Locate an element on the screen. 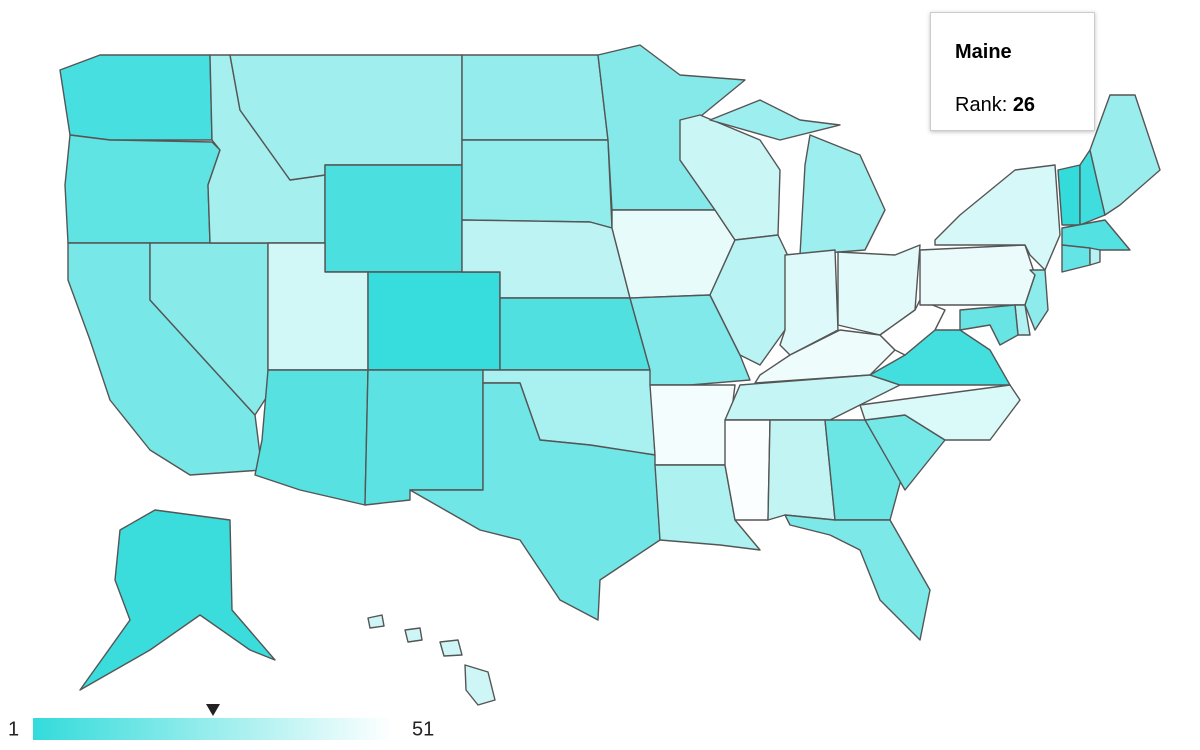 This screenshot has width=1200, height=750. tooltip-row: Rank: 26 is located at coordinates (1024, 105).